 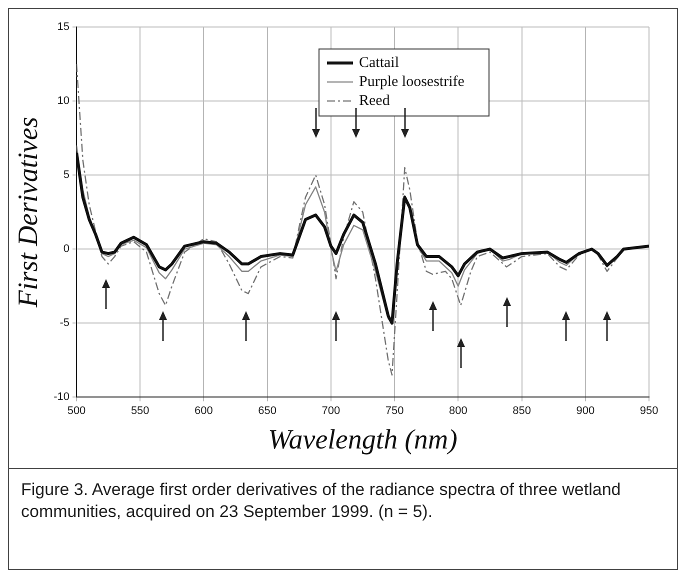 What do you see at coordinates (321, 501) in the screenshot?
I see `caption: Figure 3. Average first order derivatives of the radiance spectra of three wetland communities, acquired on 23 September 1999. (n = 5).` at bounding box center [321, 501].